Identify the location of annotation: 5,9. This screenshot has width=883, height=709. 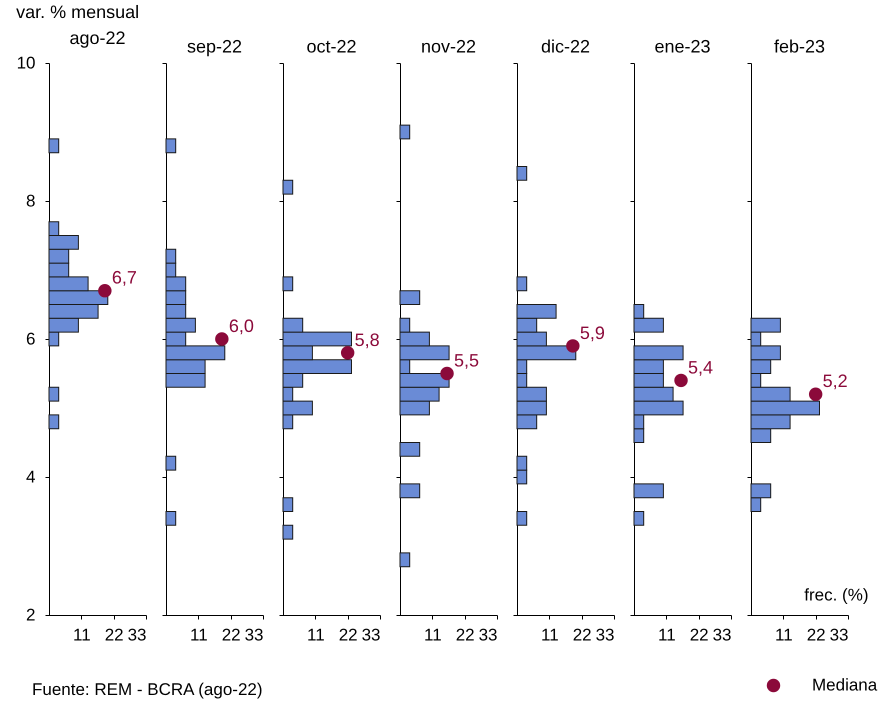
(592, 332).